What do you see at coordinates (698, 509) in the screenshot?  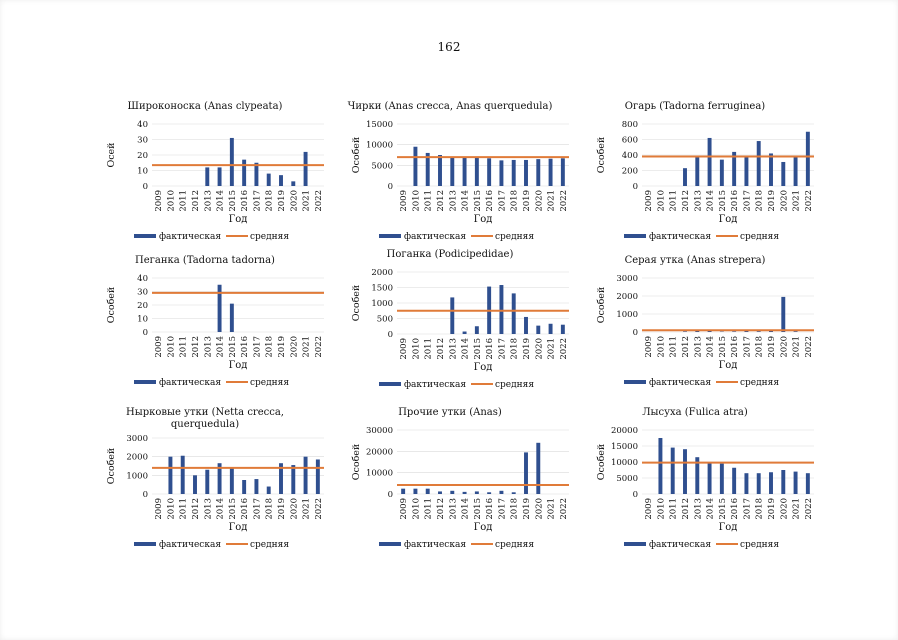 I see `x-tick-label: 2013` at bounding box center [698, 509].